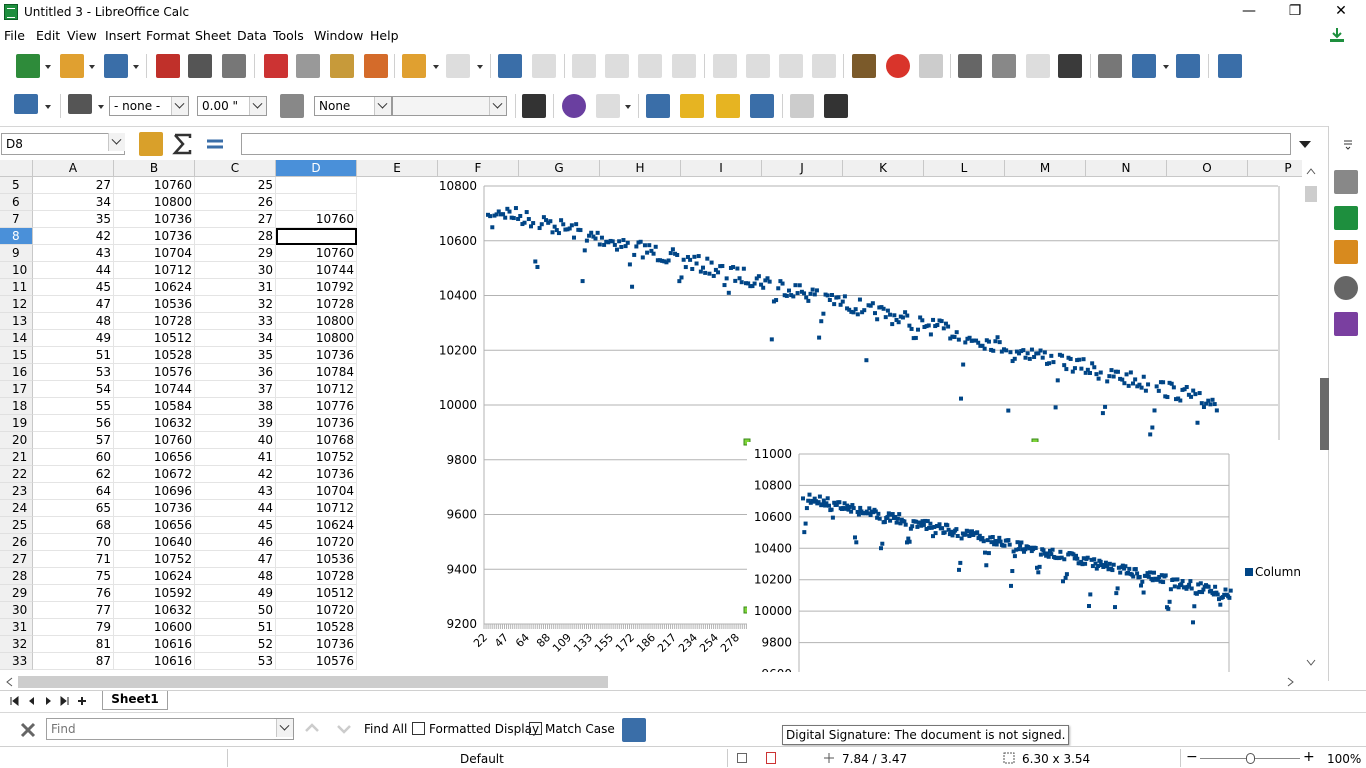 This screenshot has width=1366, height=768. I want to click on row-header-12: 12, so click(16, 304).